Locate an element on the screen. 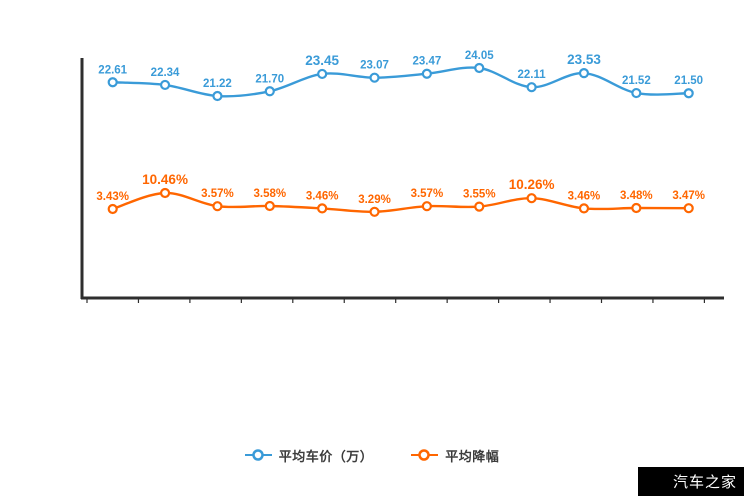 The height and width of the screenshot is (496, 744). data-point-label: 3.29% is located at coordinates (374, 200).